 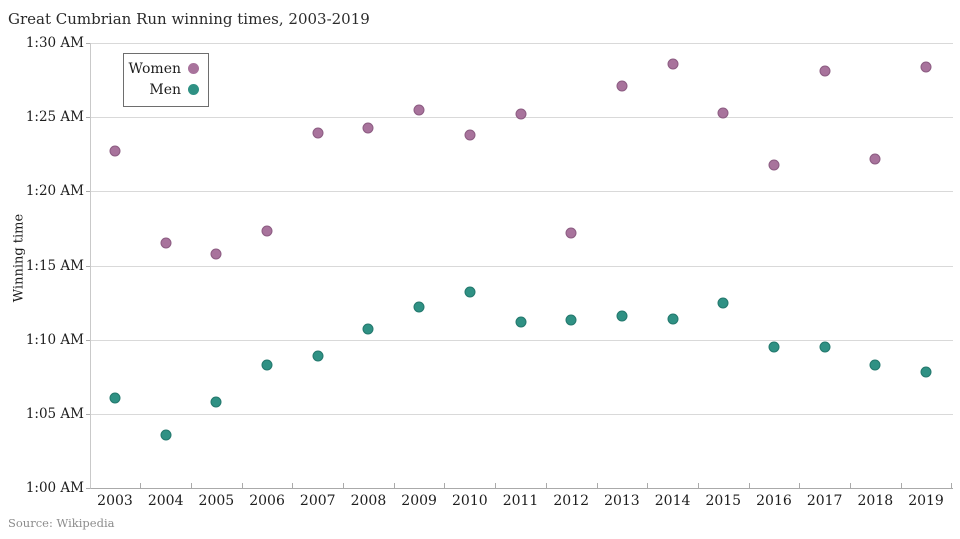 I want to click on x-axis-label-2014: 2014, so click(x=672, y=501).